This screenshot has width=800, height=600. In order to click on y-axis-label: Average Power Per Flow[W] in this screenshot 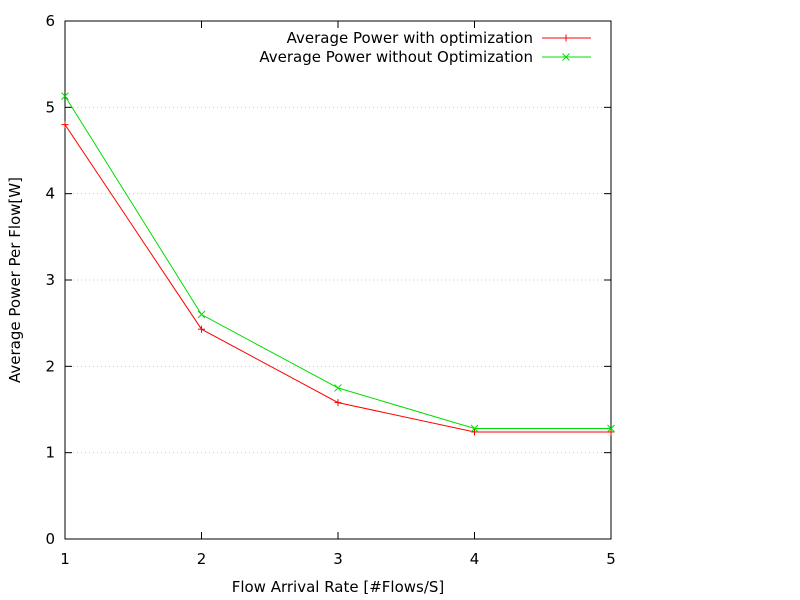, I will do `click(15, 280)`.